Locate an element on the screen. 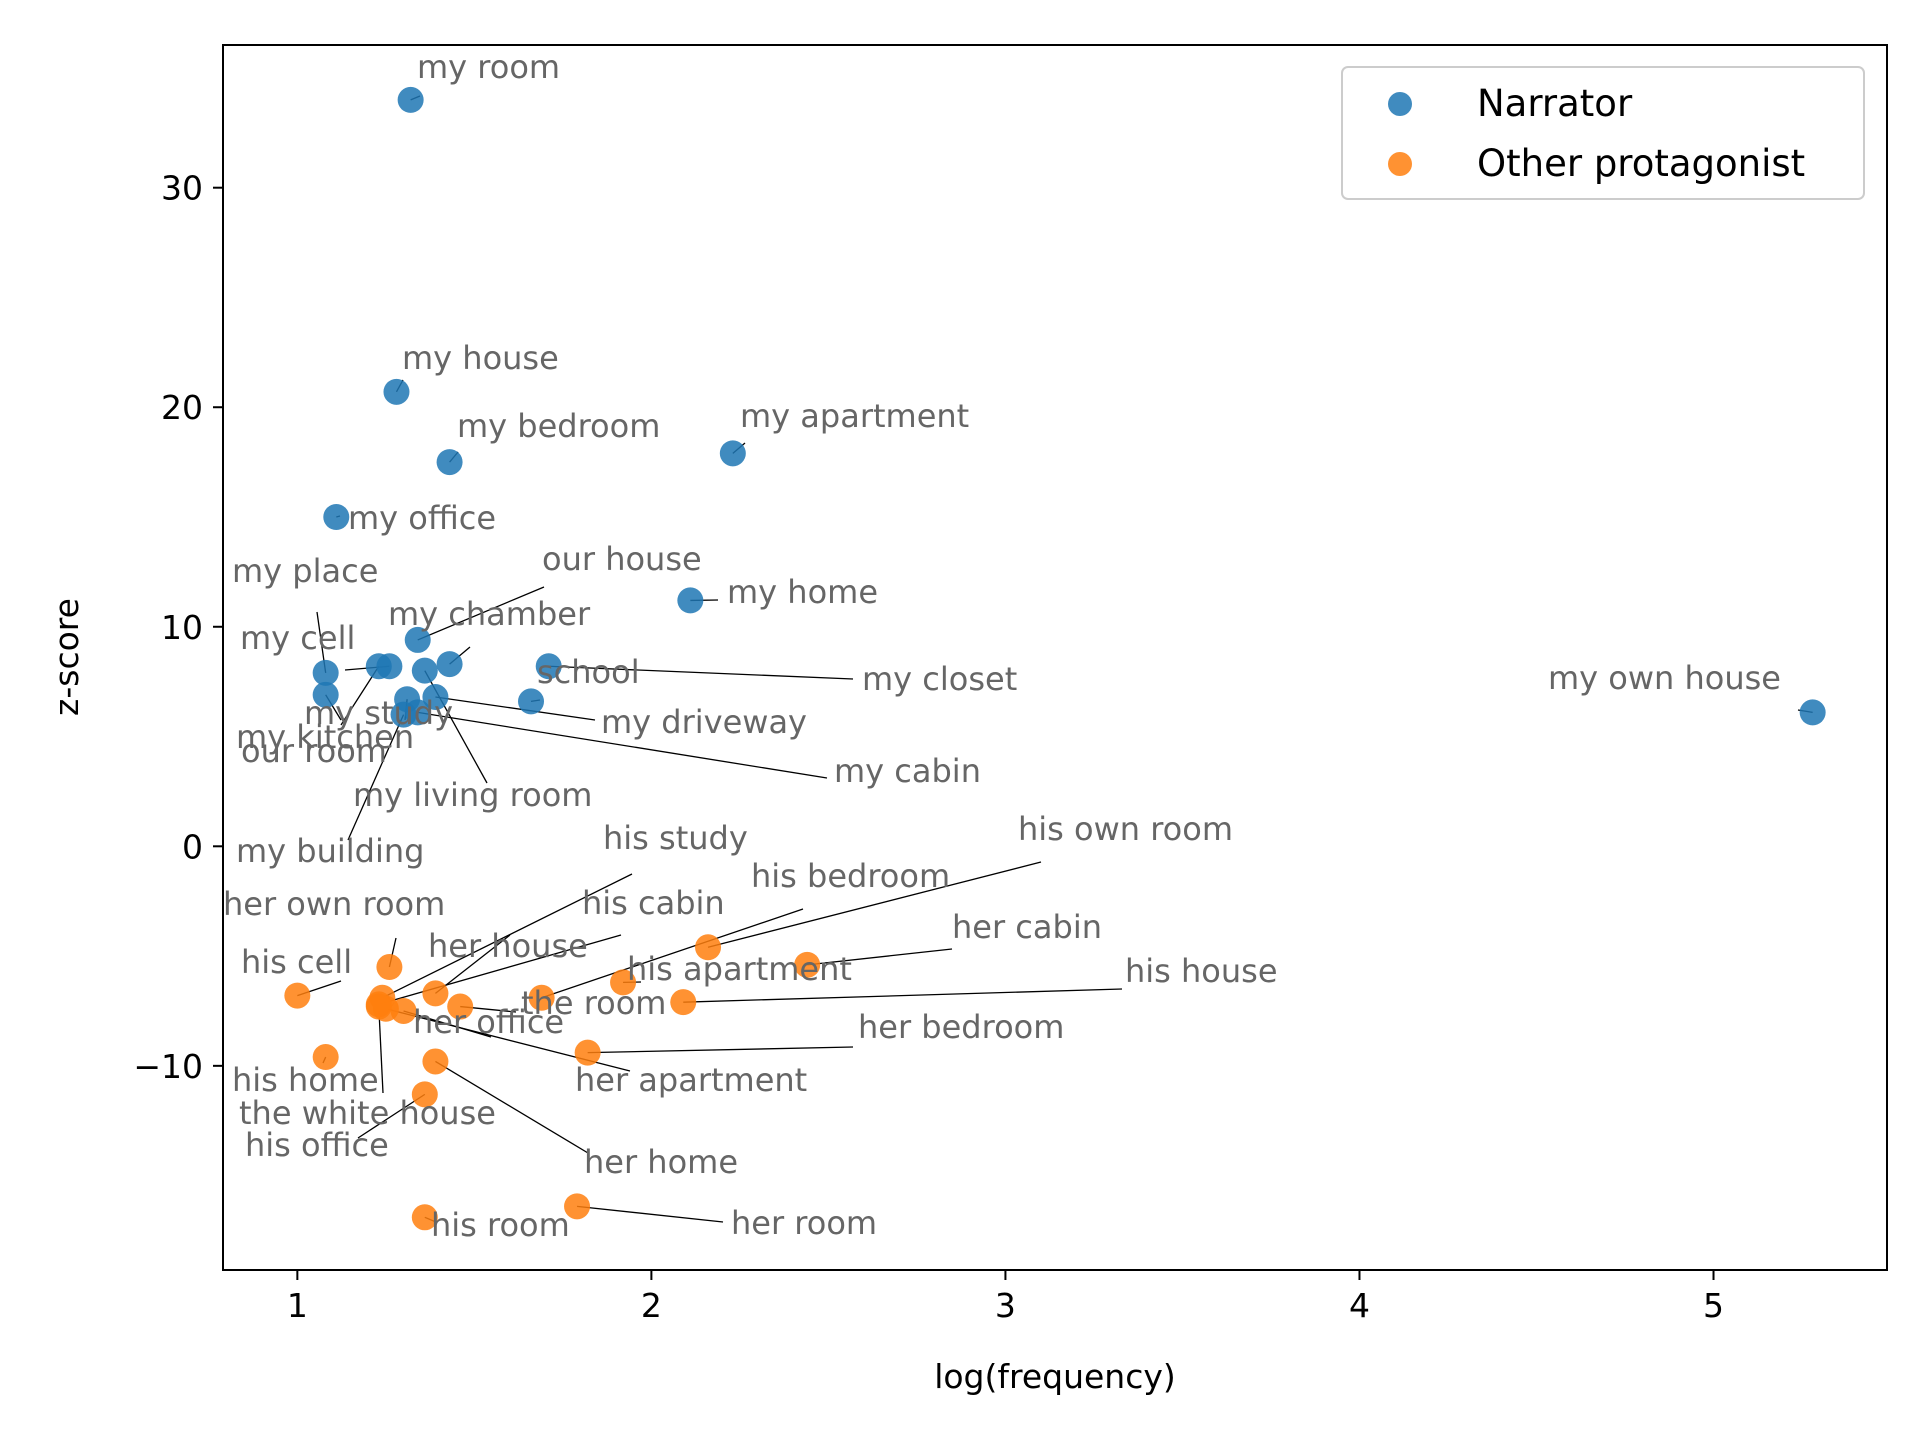  y-tick-label-3: 0 is located at coordinates (192, 846).